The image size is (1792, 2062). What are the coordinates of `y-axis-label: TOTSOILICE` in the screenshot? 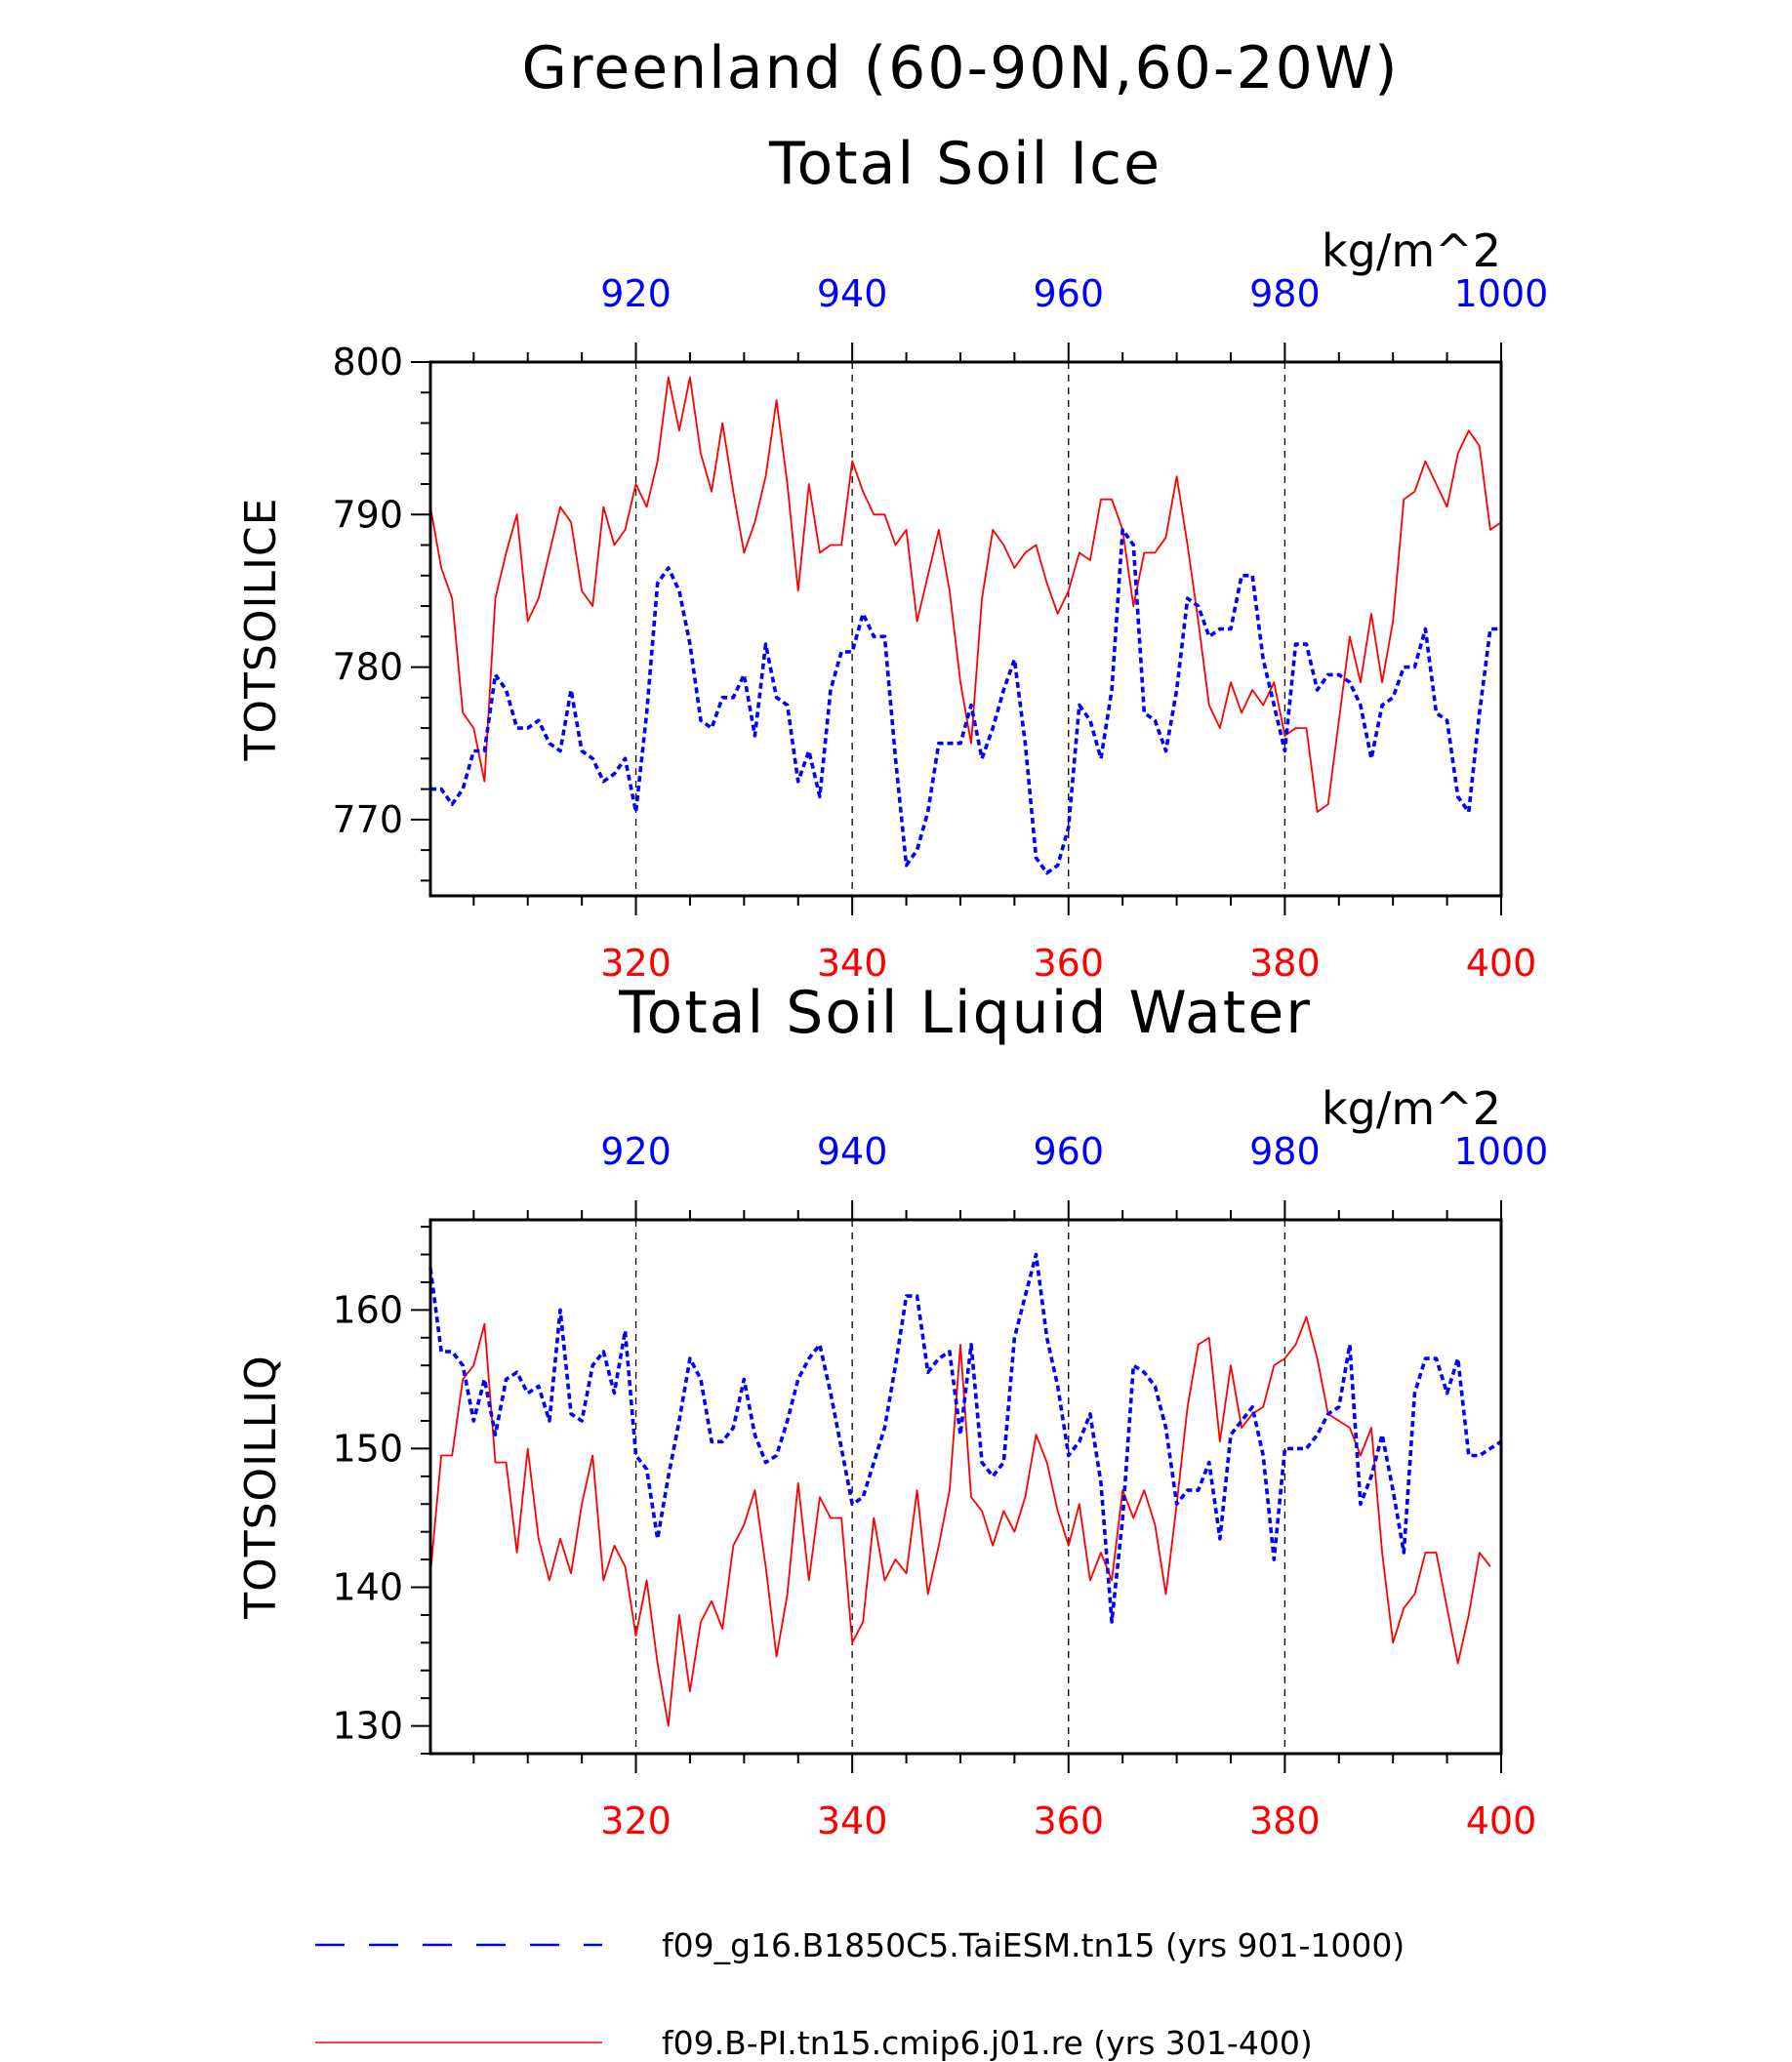 It's located at (261, 630).